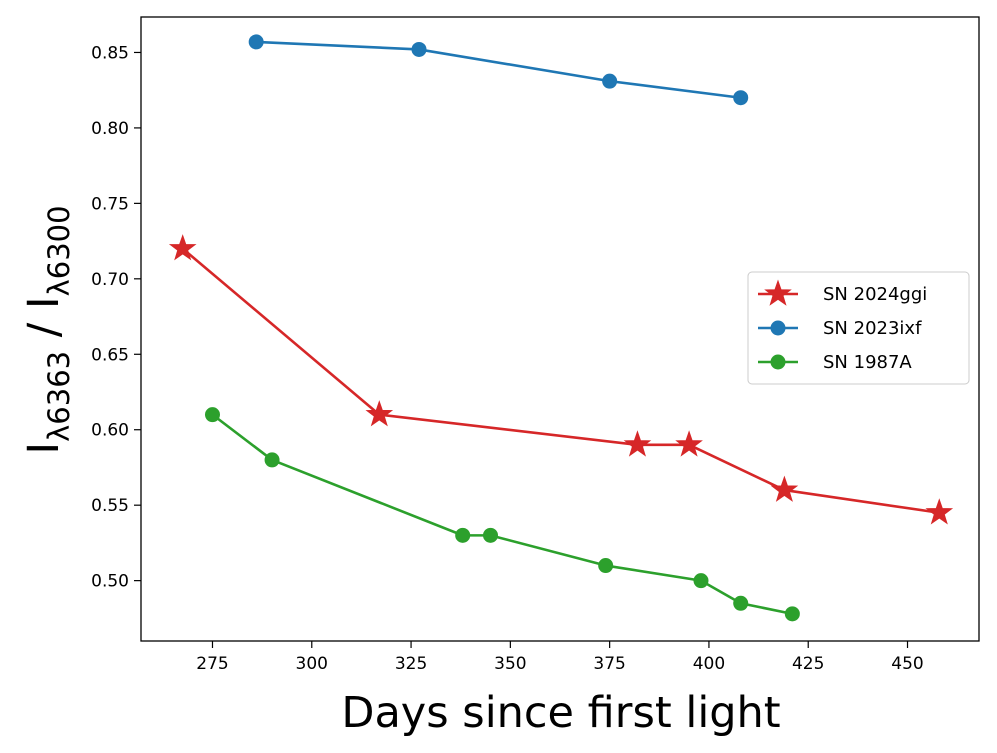 This screenshot has width=997, height=753. Describe the element at coordinates (110, 355) in the screenshot. I see `y-tick-label: 0.65` at that location.